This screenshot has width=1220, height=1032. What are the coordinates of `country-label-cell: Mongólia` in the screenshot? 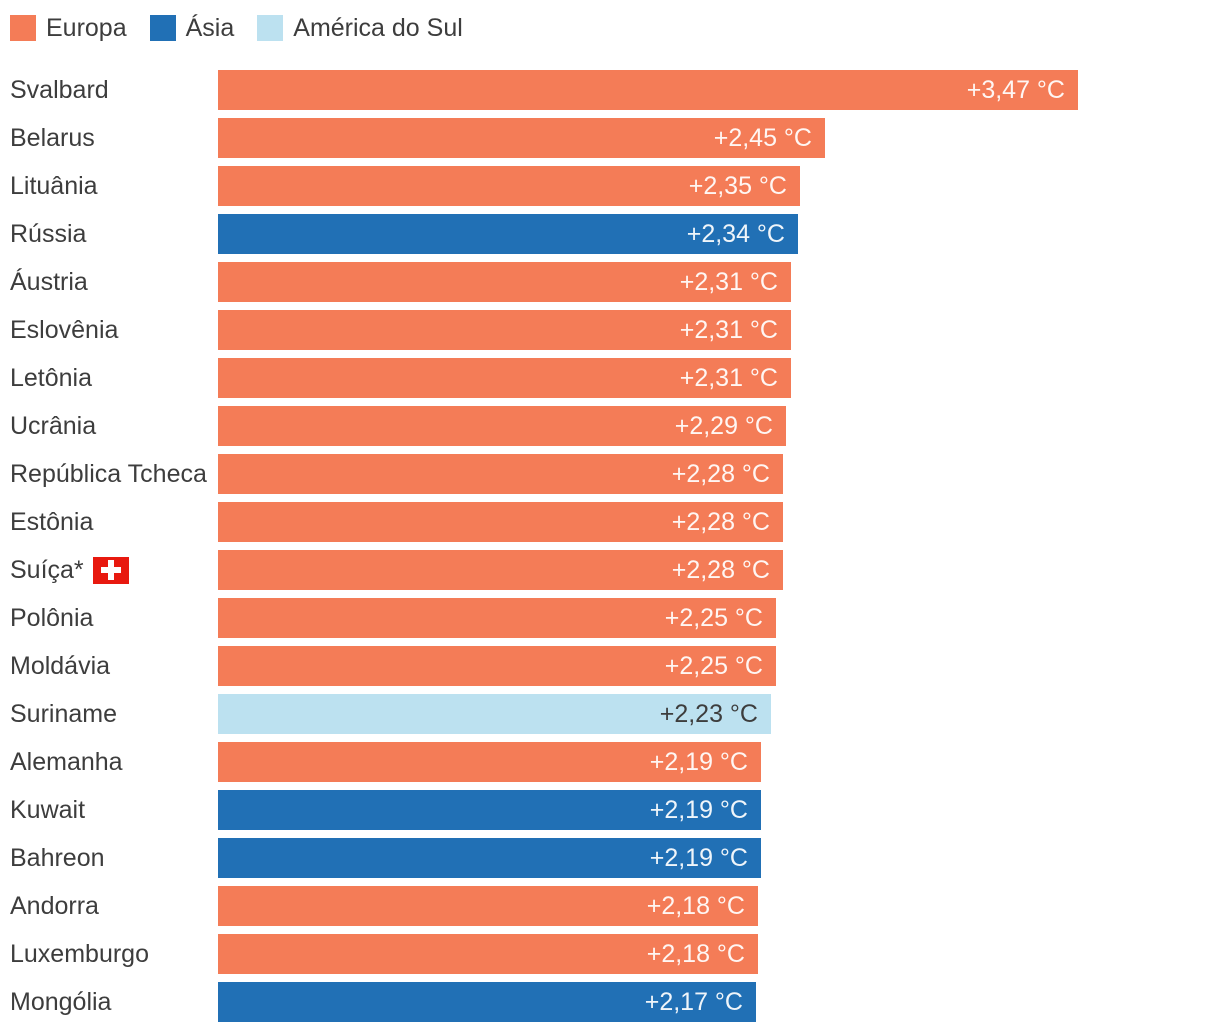 It's located at (109, 1002).